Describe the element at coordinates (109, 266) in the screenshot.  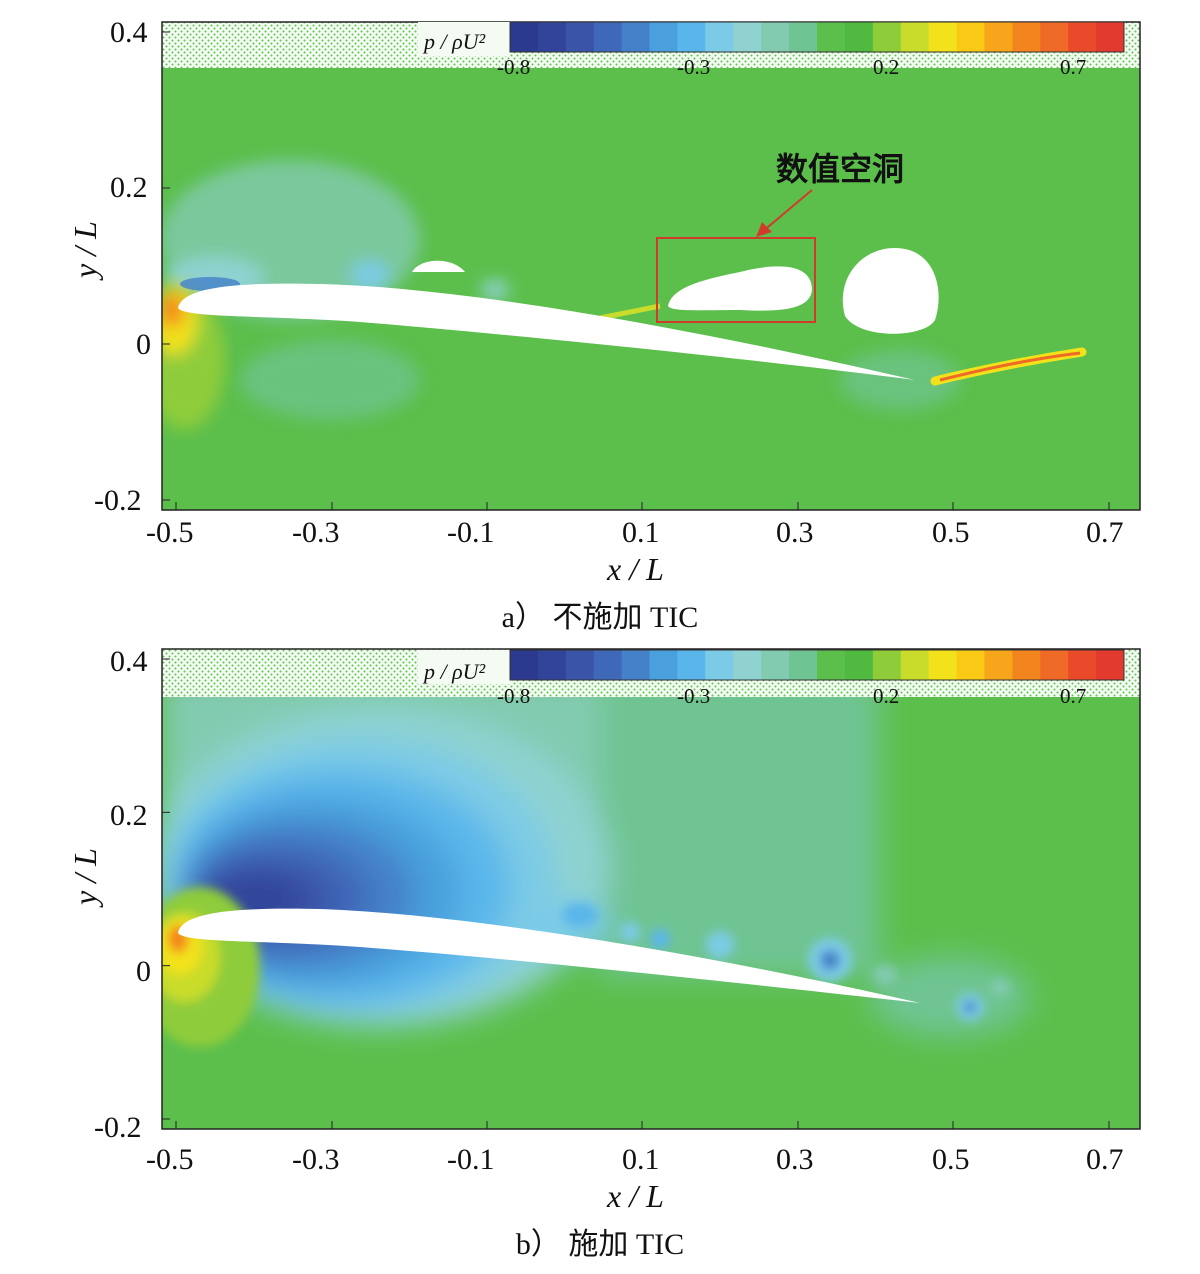
I see `y-axis: 0.4 0.2 0 -0.2 y / L` at that location.